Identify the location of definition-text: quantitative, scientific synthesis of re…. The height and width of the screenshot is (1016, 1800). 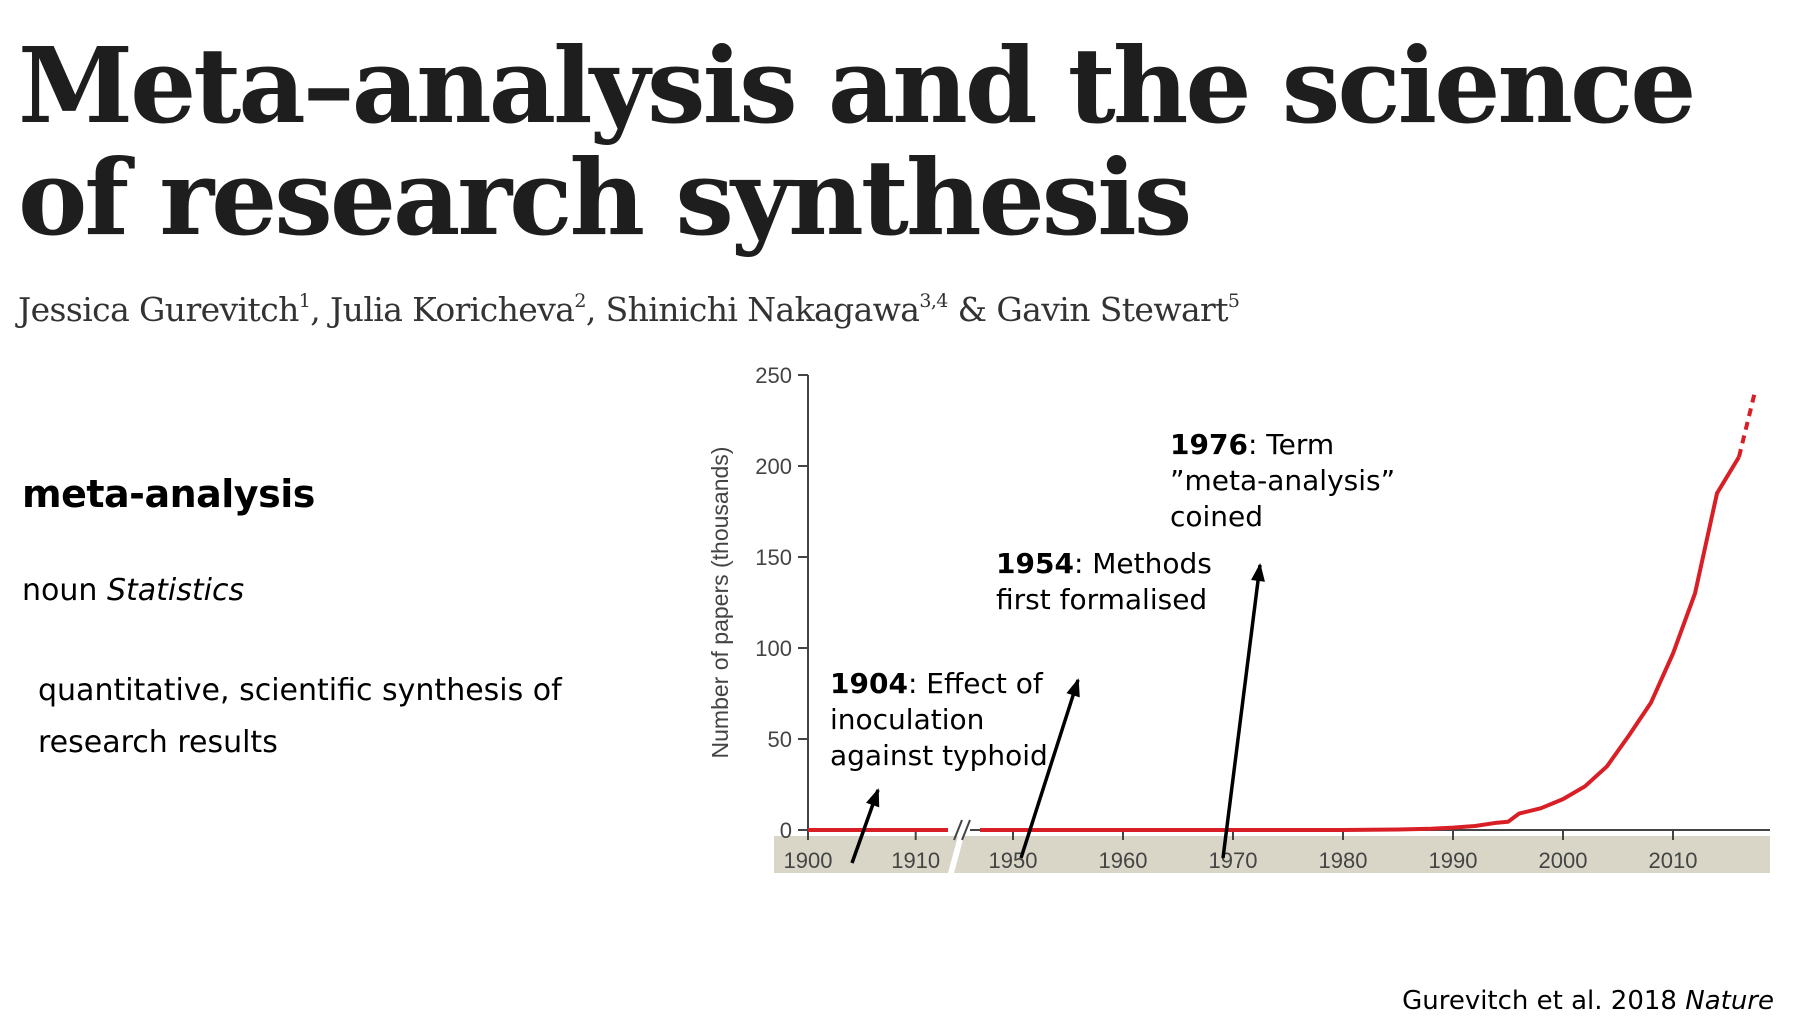
(300, 716).